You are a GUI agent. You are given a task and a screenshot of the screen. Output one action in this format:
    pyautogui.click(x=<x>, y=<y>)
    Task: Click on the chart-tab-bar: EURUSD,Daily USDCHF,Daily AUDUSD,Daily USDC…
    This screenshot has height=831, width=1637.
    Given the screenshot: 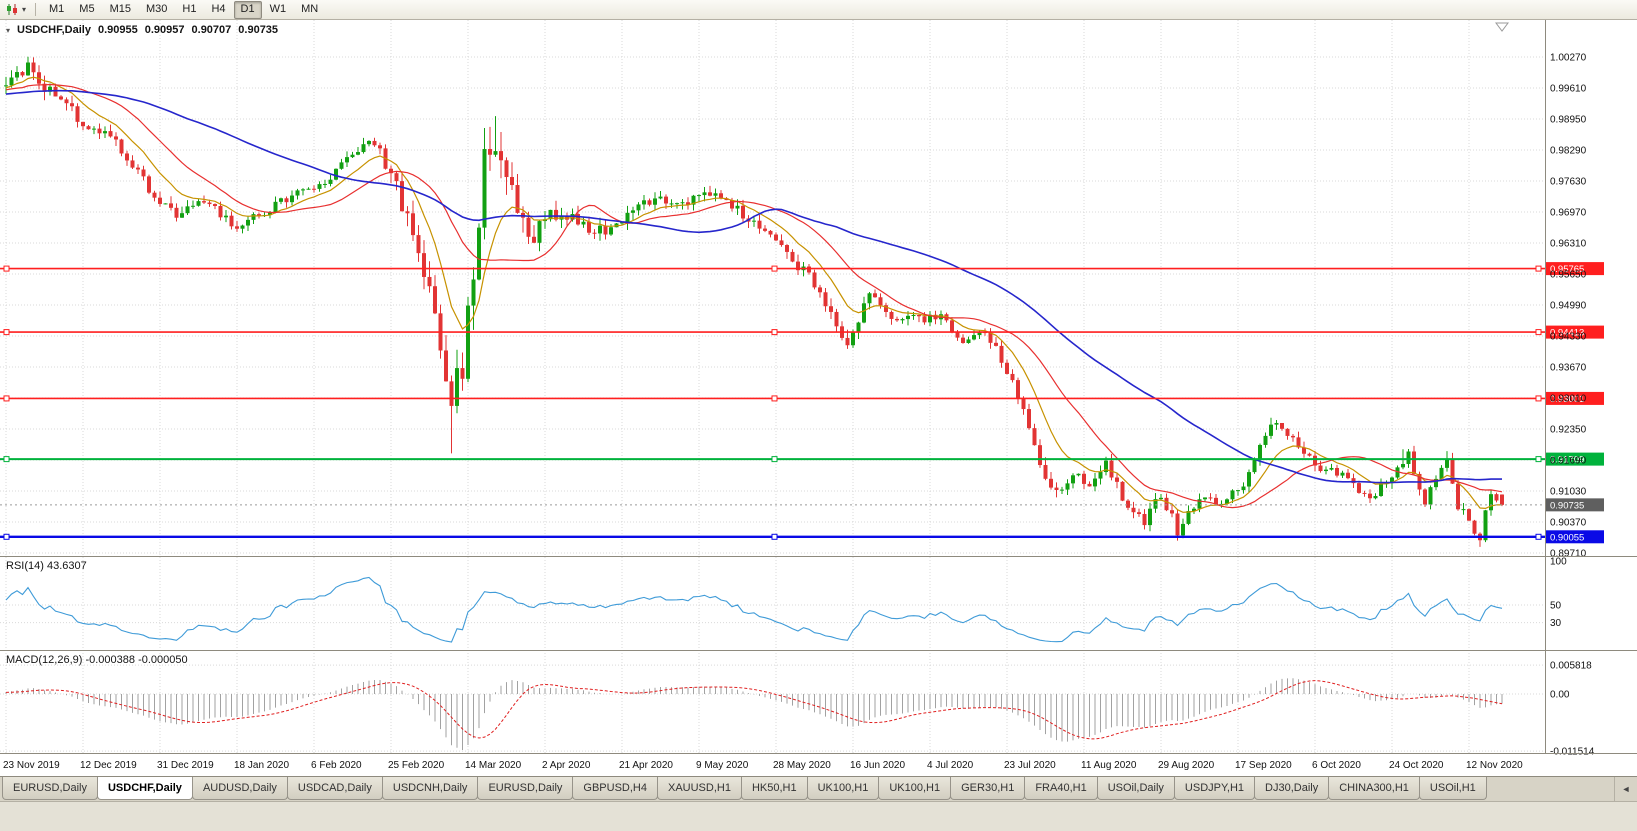 What is the action you would take?
    pyautogui.click(x=818, y=788)
    